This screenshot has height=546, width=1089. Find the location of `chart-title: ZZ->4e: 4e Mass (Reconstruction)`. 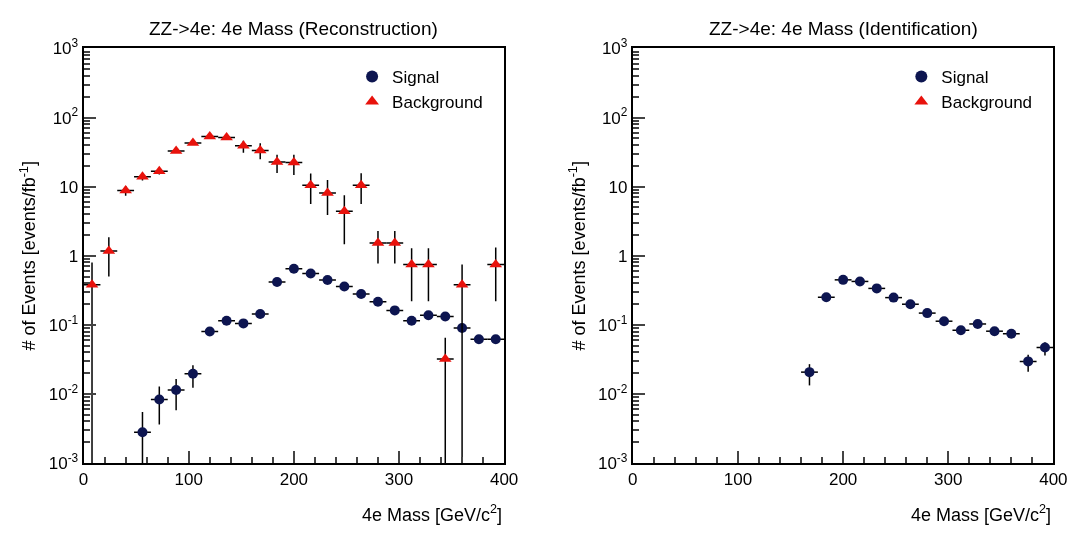

chart-title: ZZ->4e: 4e Mass (Reconstruction) is located at coordinates (293, 28).